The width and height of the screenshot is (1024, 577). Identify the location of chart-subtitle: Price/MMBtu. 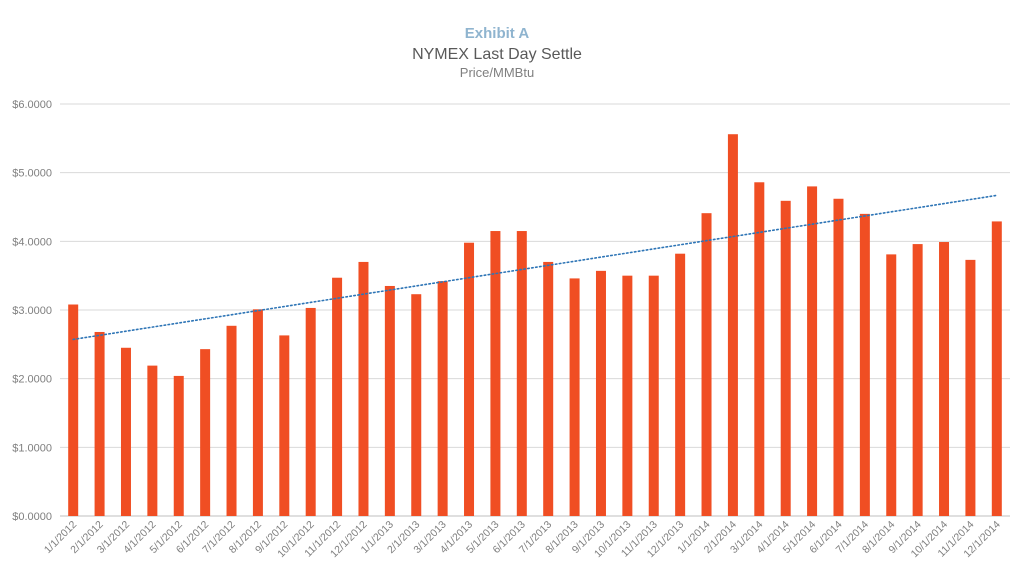
(497, 72).